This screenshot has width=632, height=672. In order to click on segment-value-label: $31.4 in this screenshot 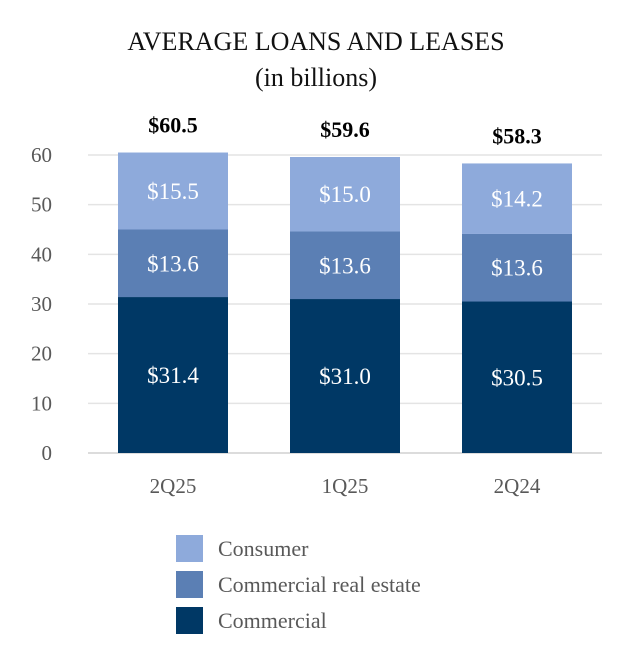, I will do `click(173, 375)`.